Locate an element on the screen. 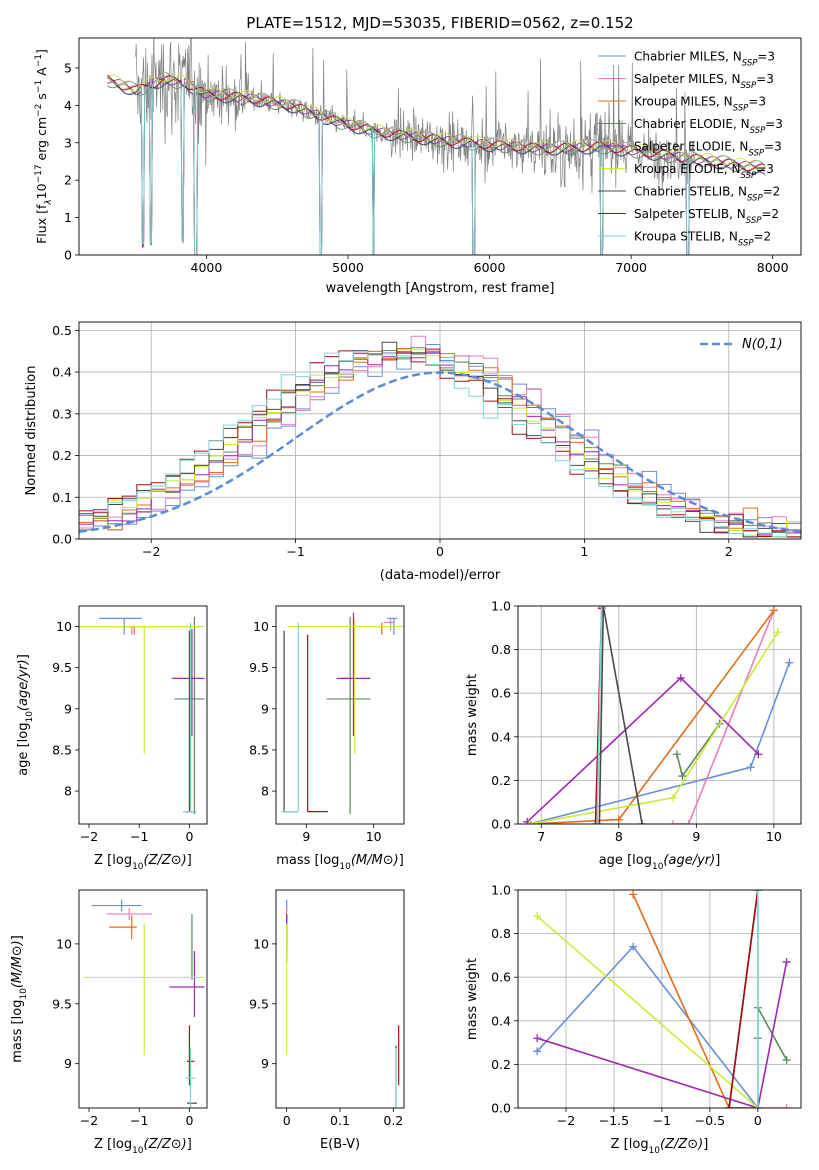 The width and height of the screenshot is (819, 1170). mass-vs-ebv-panel: 0 0.1 0.2 9 9.5 10 E(B-V) is located at coordinates (327, 1020).